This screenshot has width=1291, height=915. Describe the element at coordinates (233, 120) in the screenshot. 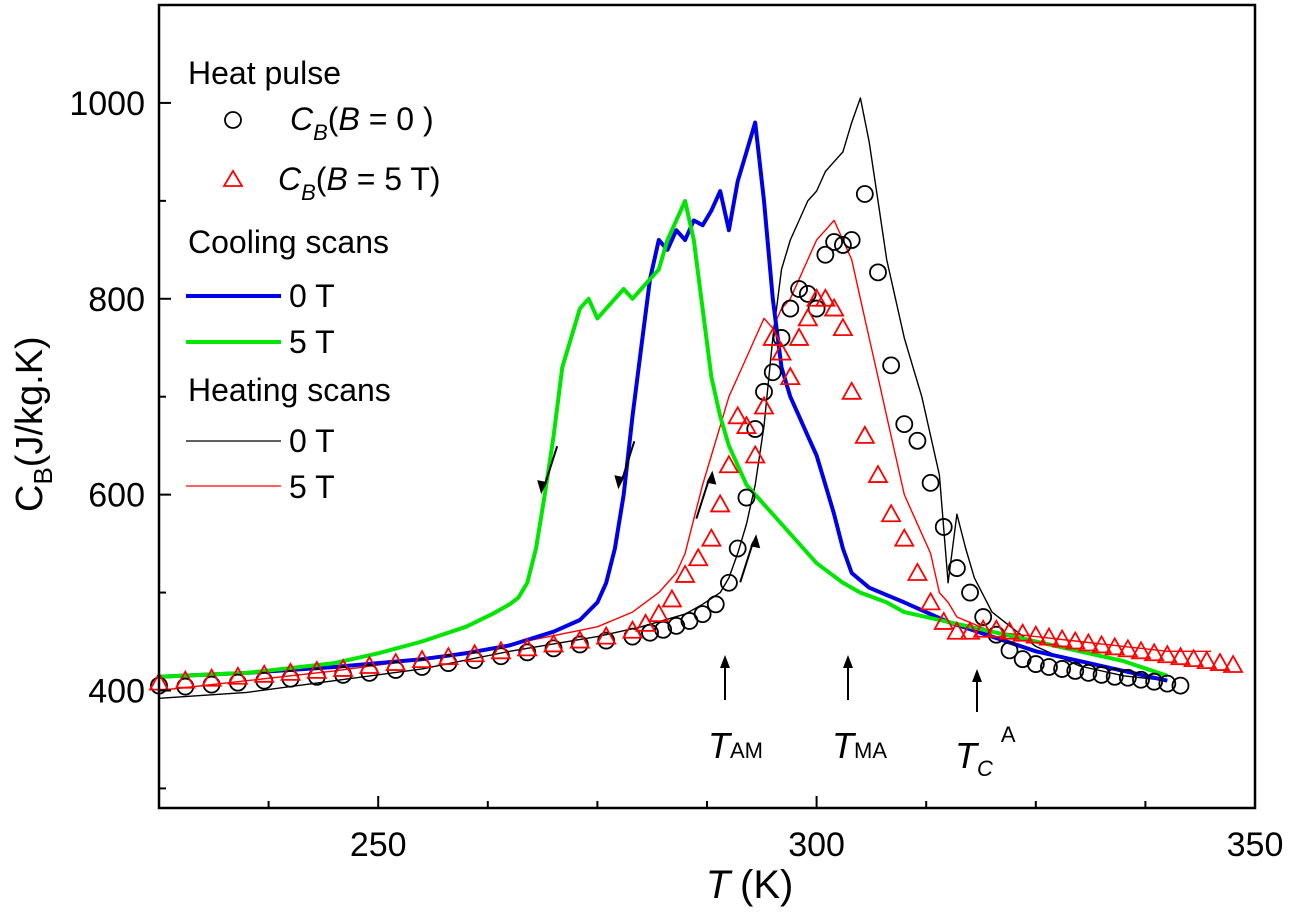

I see `legend-circle-marker` at that location.